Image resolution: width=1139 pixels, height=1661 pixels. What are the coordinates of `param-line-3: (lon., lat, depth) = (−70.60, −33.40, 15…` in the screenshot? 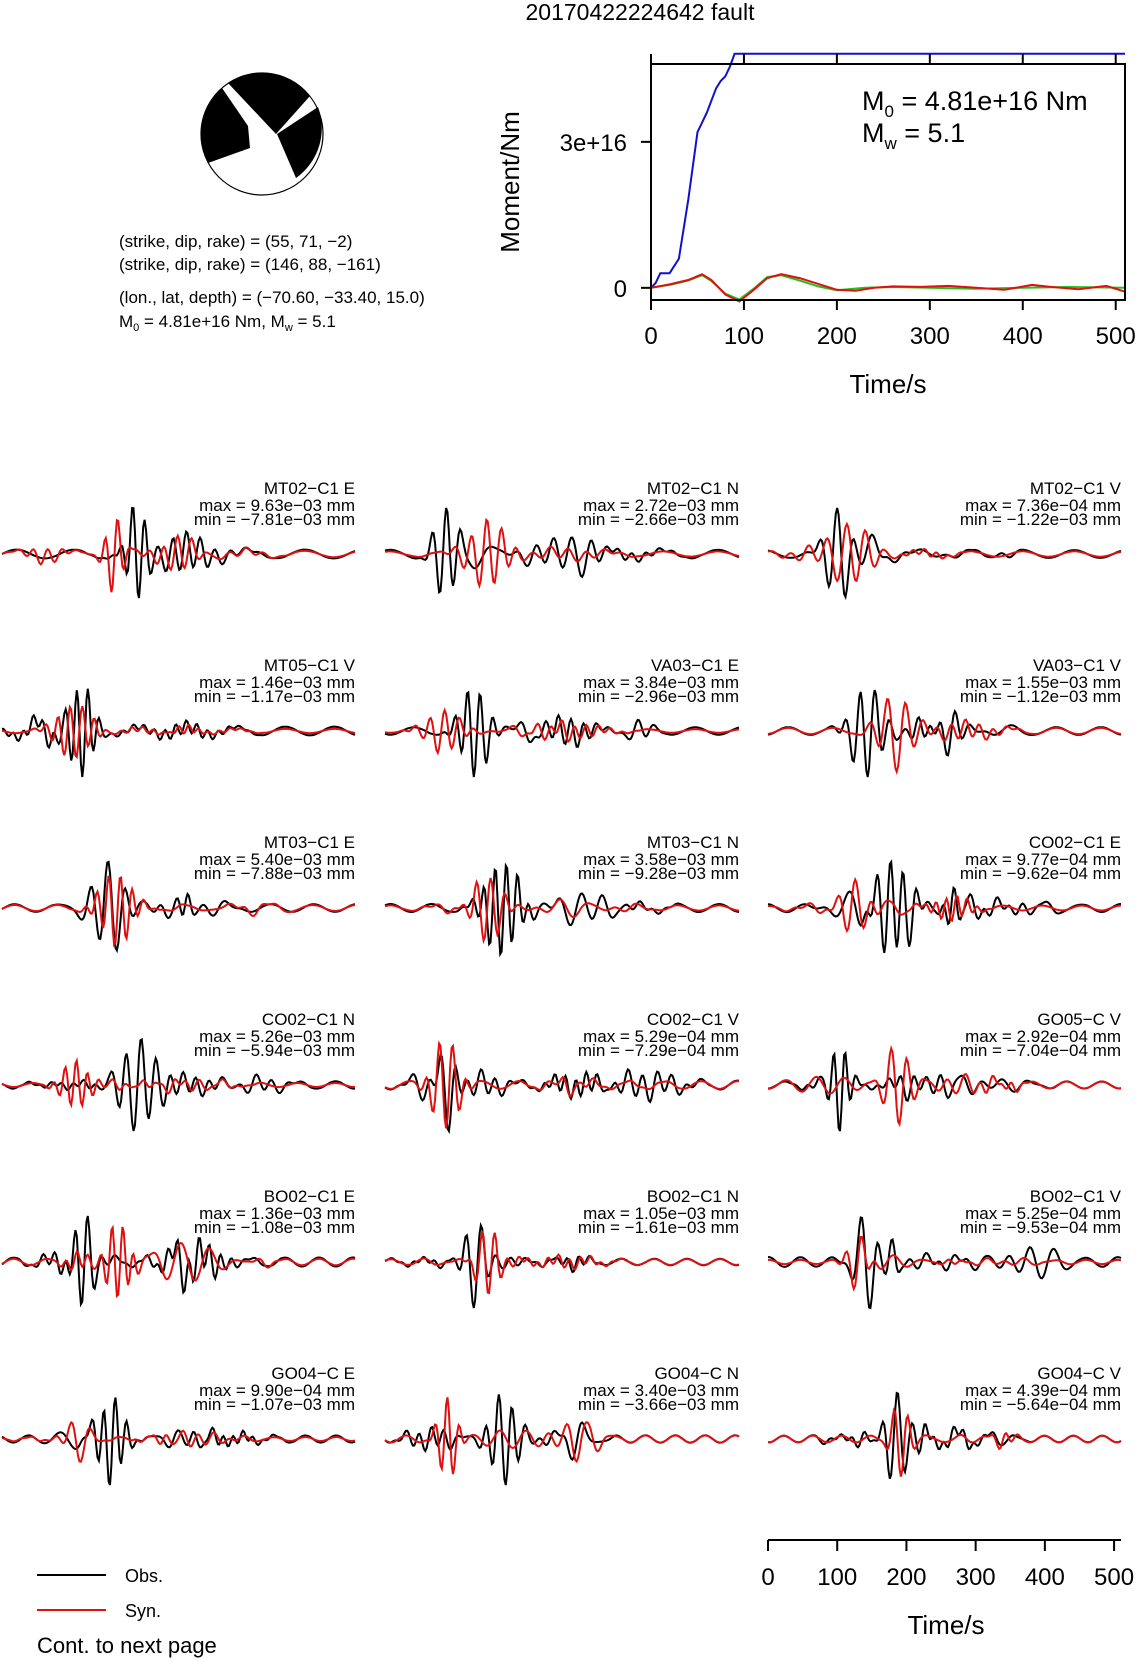 It's located at (272, 297).